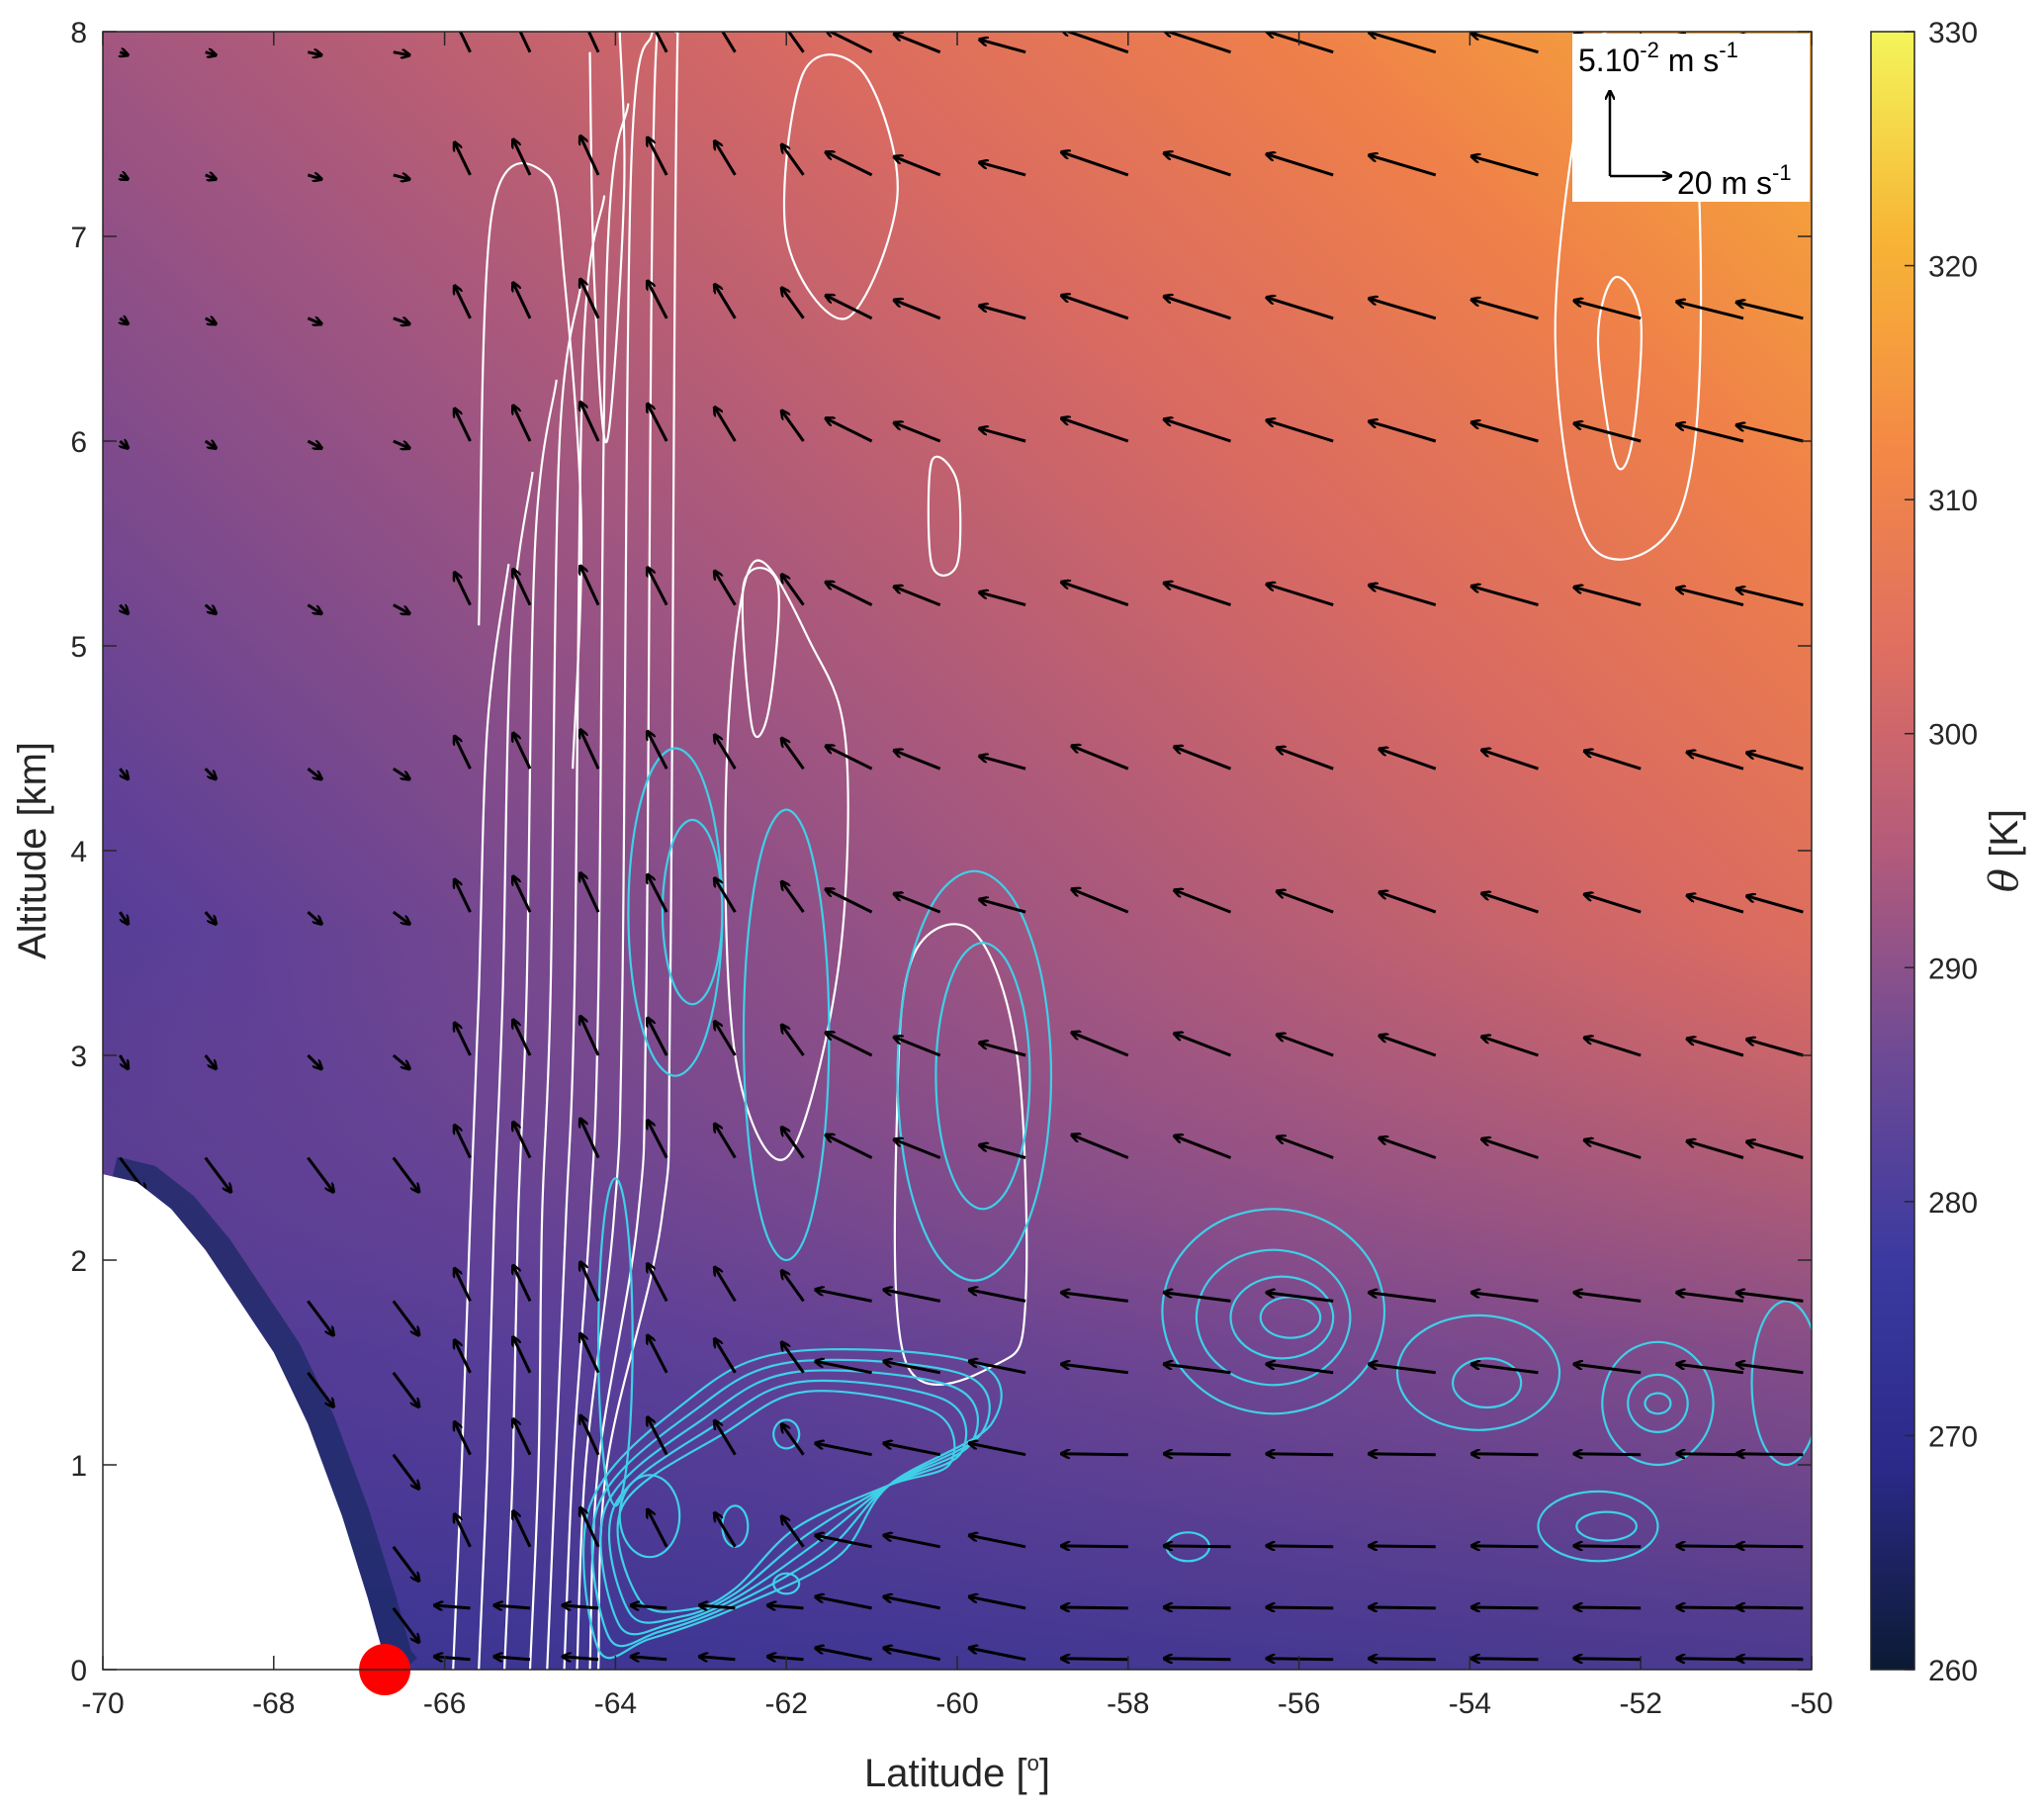 This screenshot has width=2044, height=1814. Describe the element at coordinates (1953, 33) in the screenshot. I see `colorbar-tick-label: 330` at that location.